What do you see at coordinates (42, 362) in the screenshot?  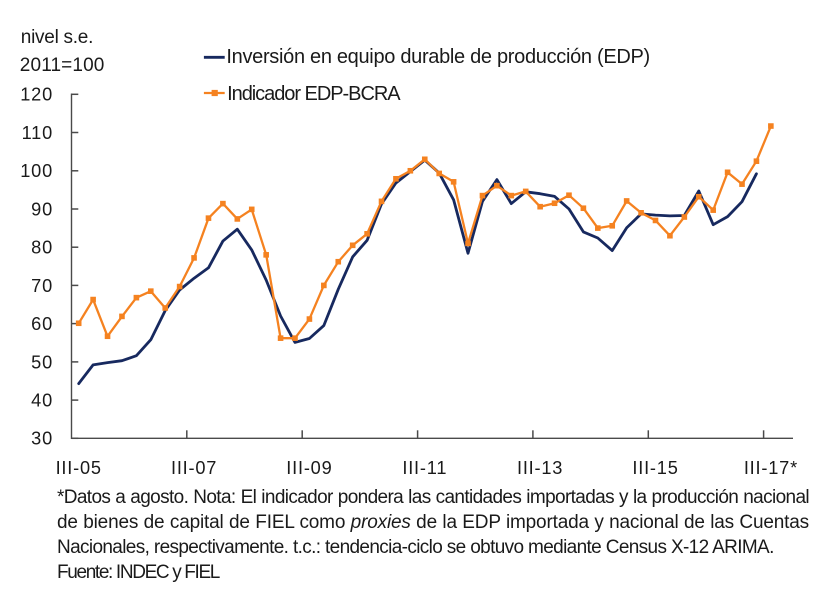 I see `svg-text: 50` at bounding box center [42, 362].